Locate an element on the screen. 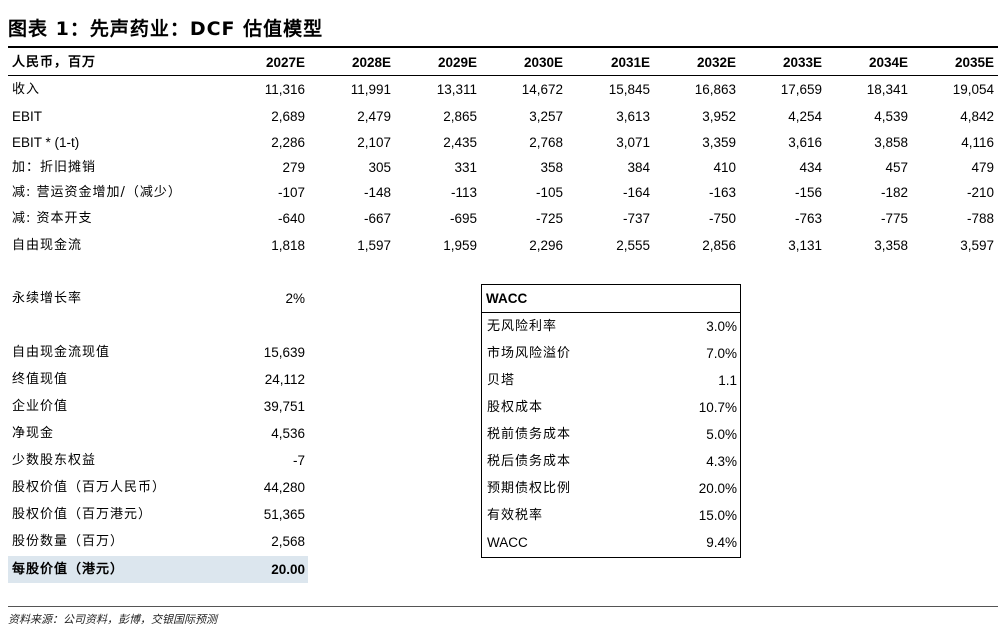  row-label: 预期债权比例 is located at coordinates (529, 488).